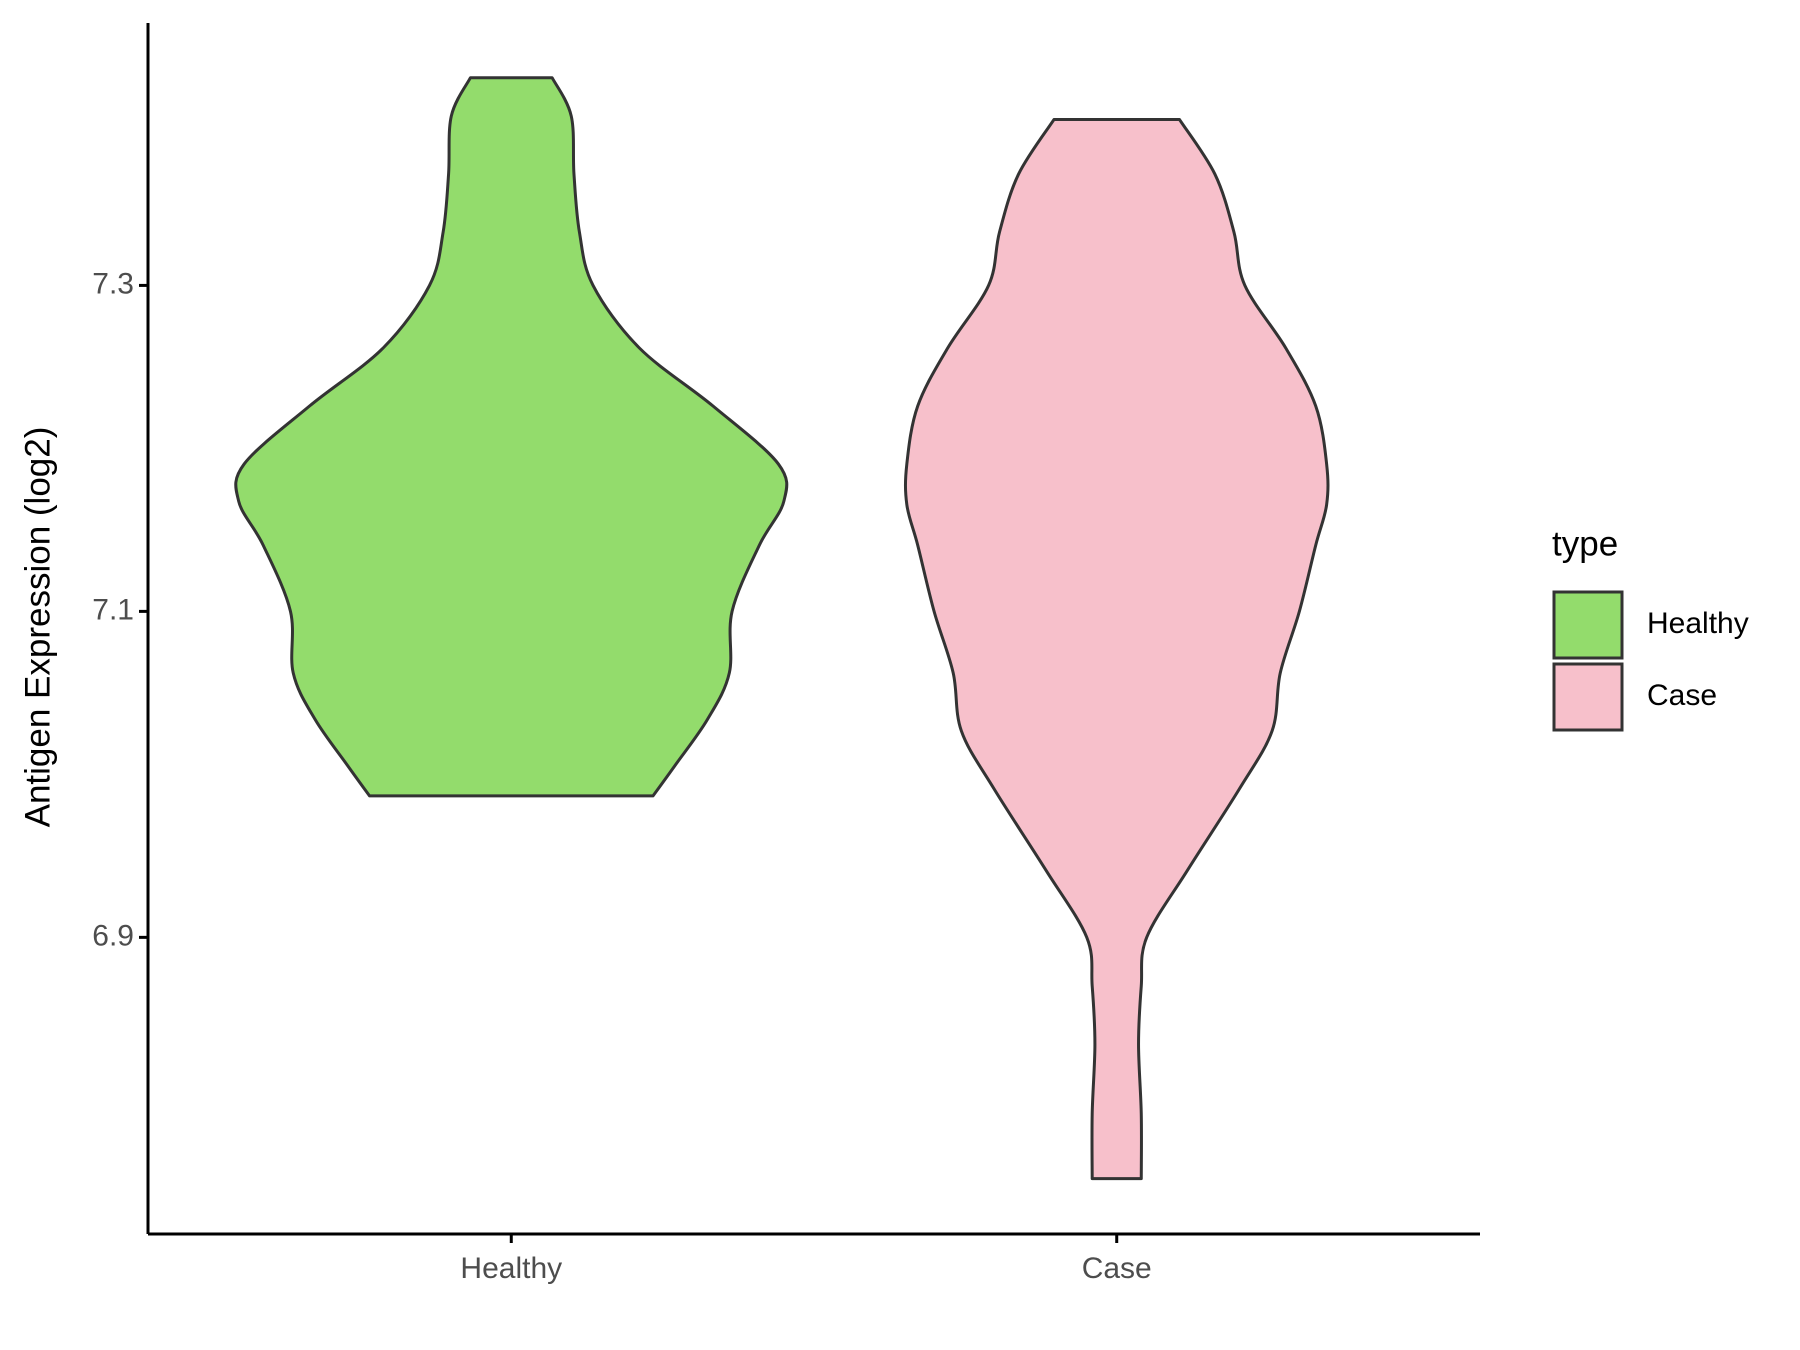 This screenshot has height=1350, width=1800. I want to click on legend-label: Healthy, so click(1698, 623).